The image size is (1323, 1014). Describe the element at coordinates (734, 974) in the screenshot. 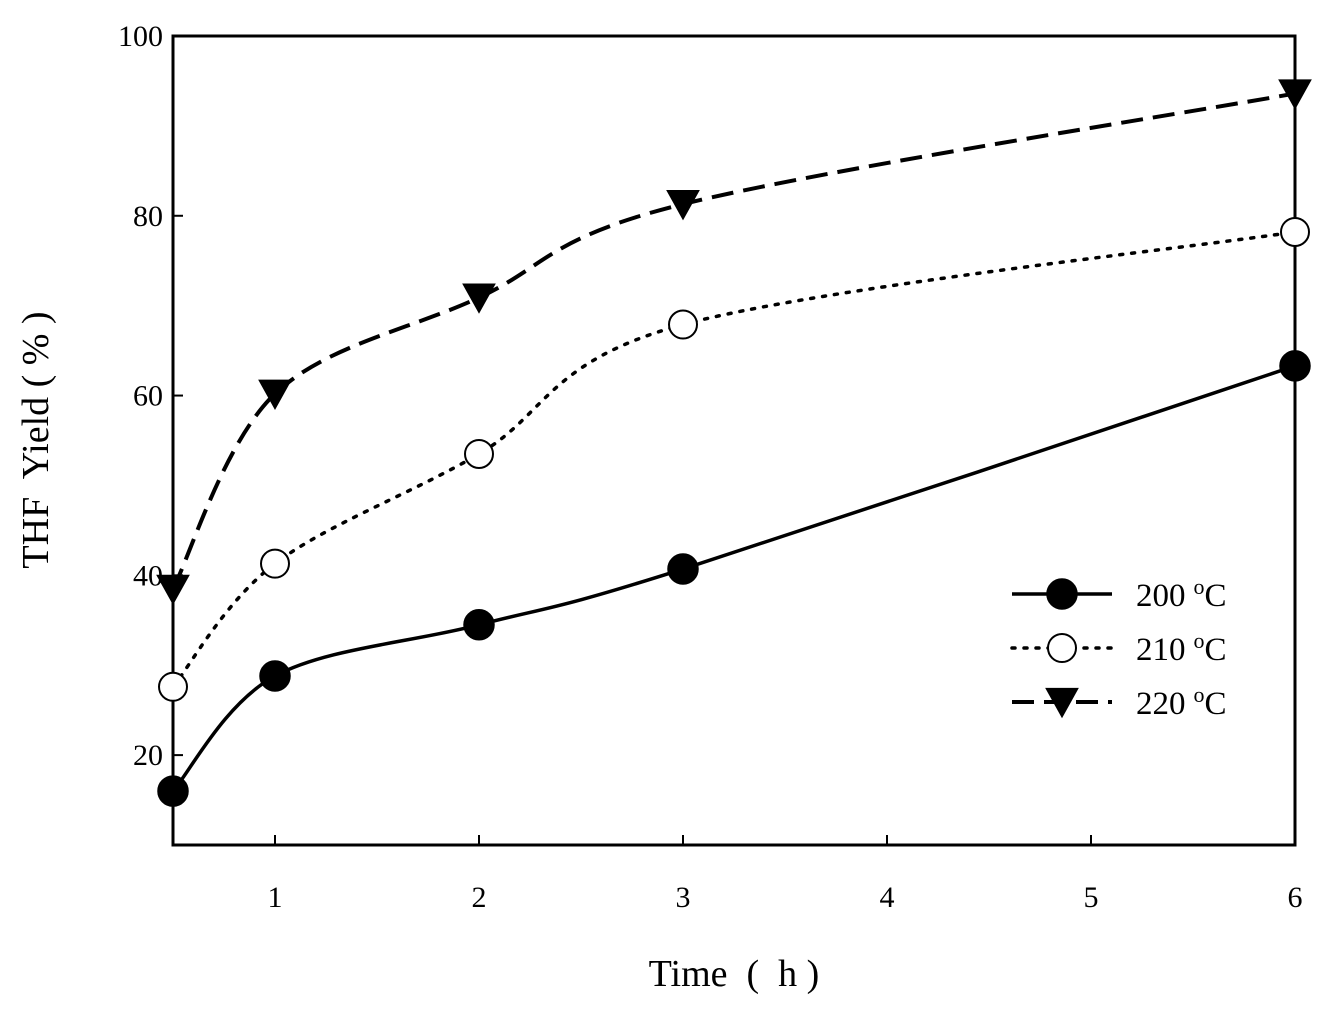

I see `x-axis-title: Time ( h )` at that location.